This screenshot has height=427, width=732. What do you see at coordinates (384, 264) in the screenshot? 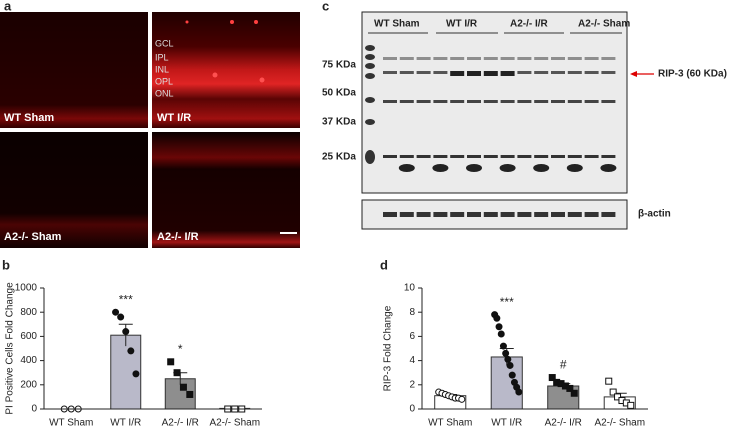
I see `panel-label: d` at bounding box center [384, 264].